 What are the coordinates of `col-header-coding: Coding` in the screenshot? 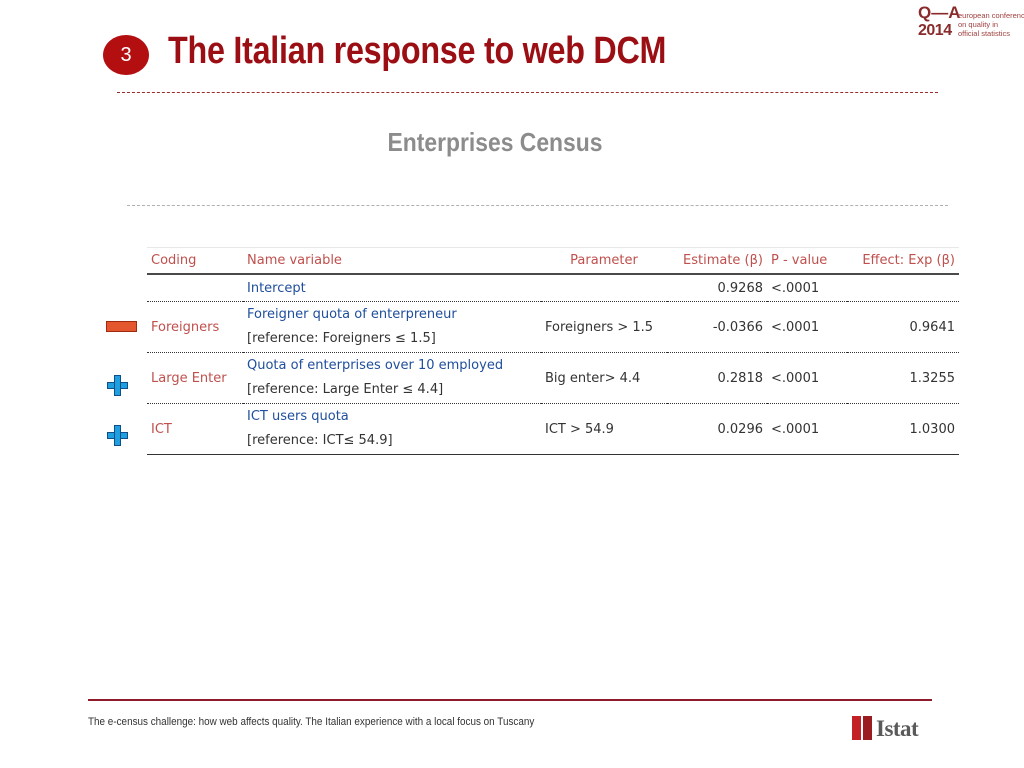 It's located at (195, 261).